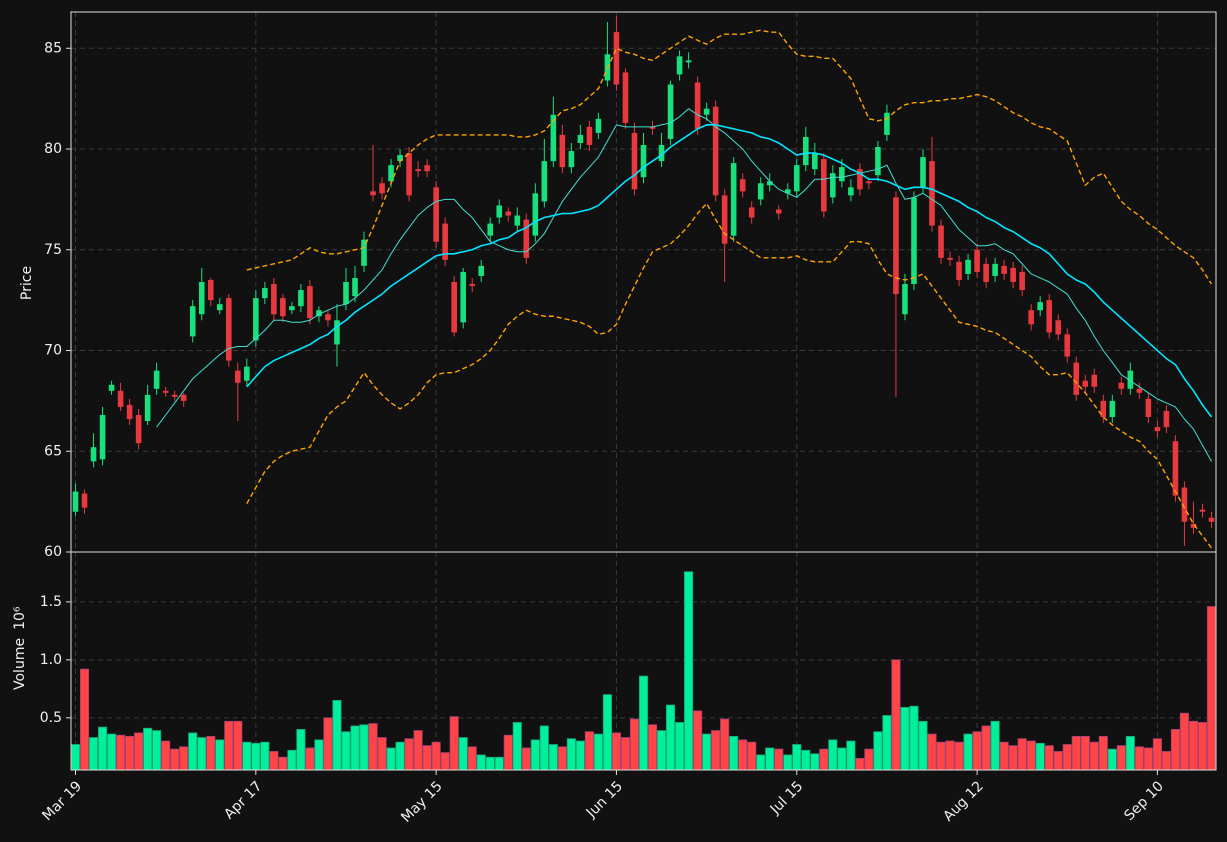 This screenshot has width=1227, height=842. I want to click on y-tick-label: 70, so click(53, 351).